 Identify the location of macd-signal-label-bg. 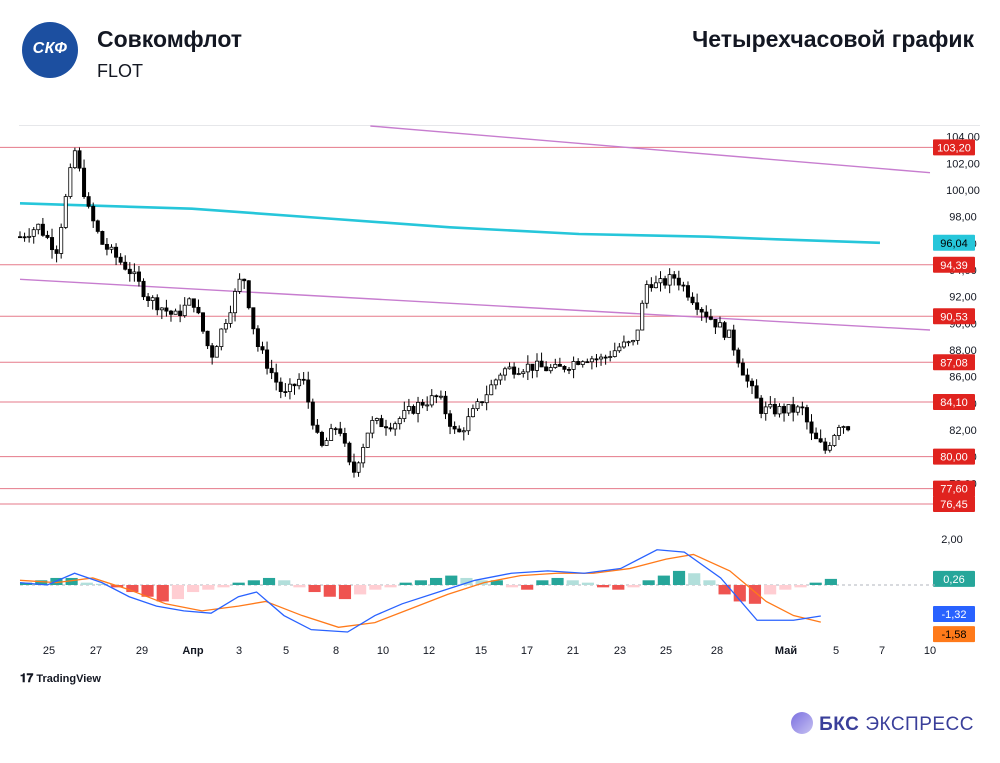
(954, 634).